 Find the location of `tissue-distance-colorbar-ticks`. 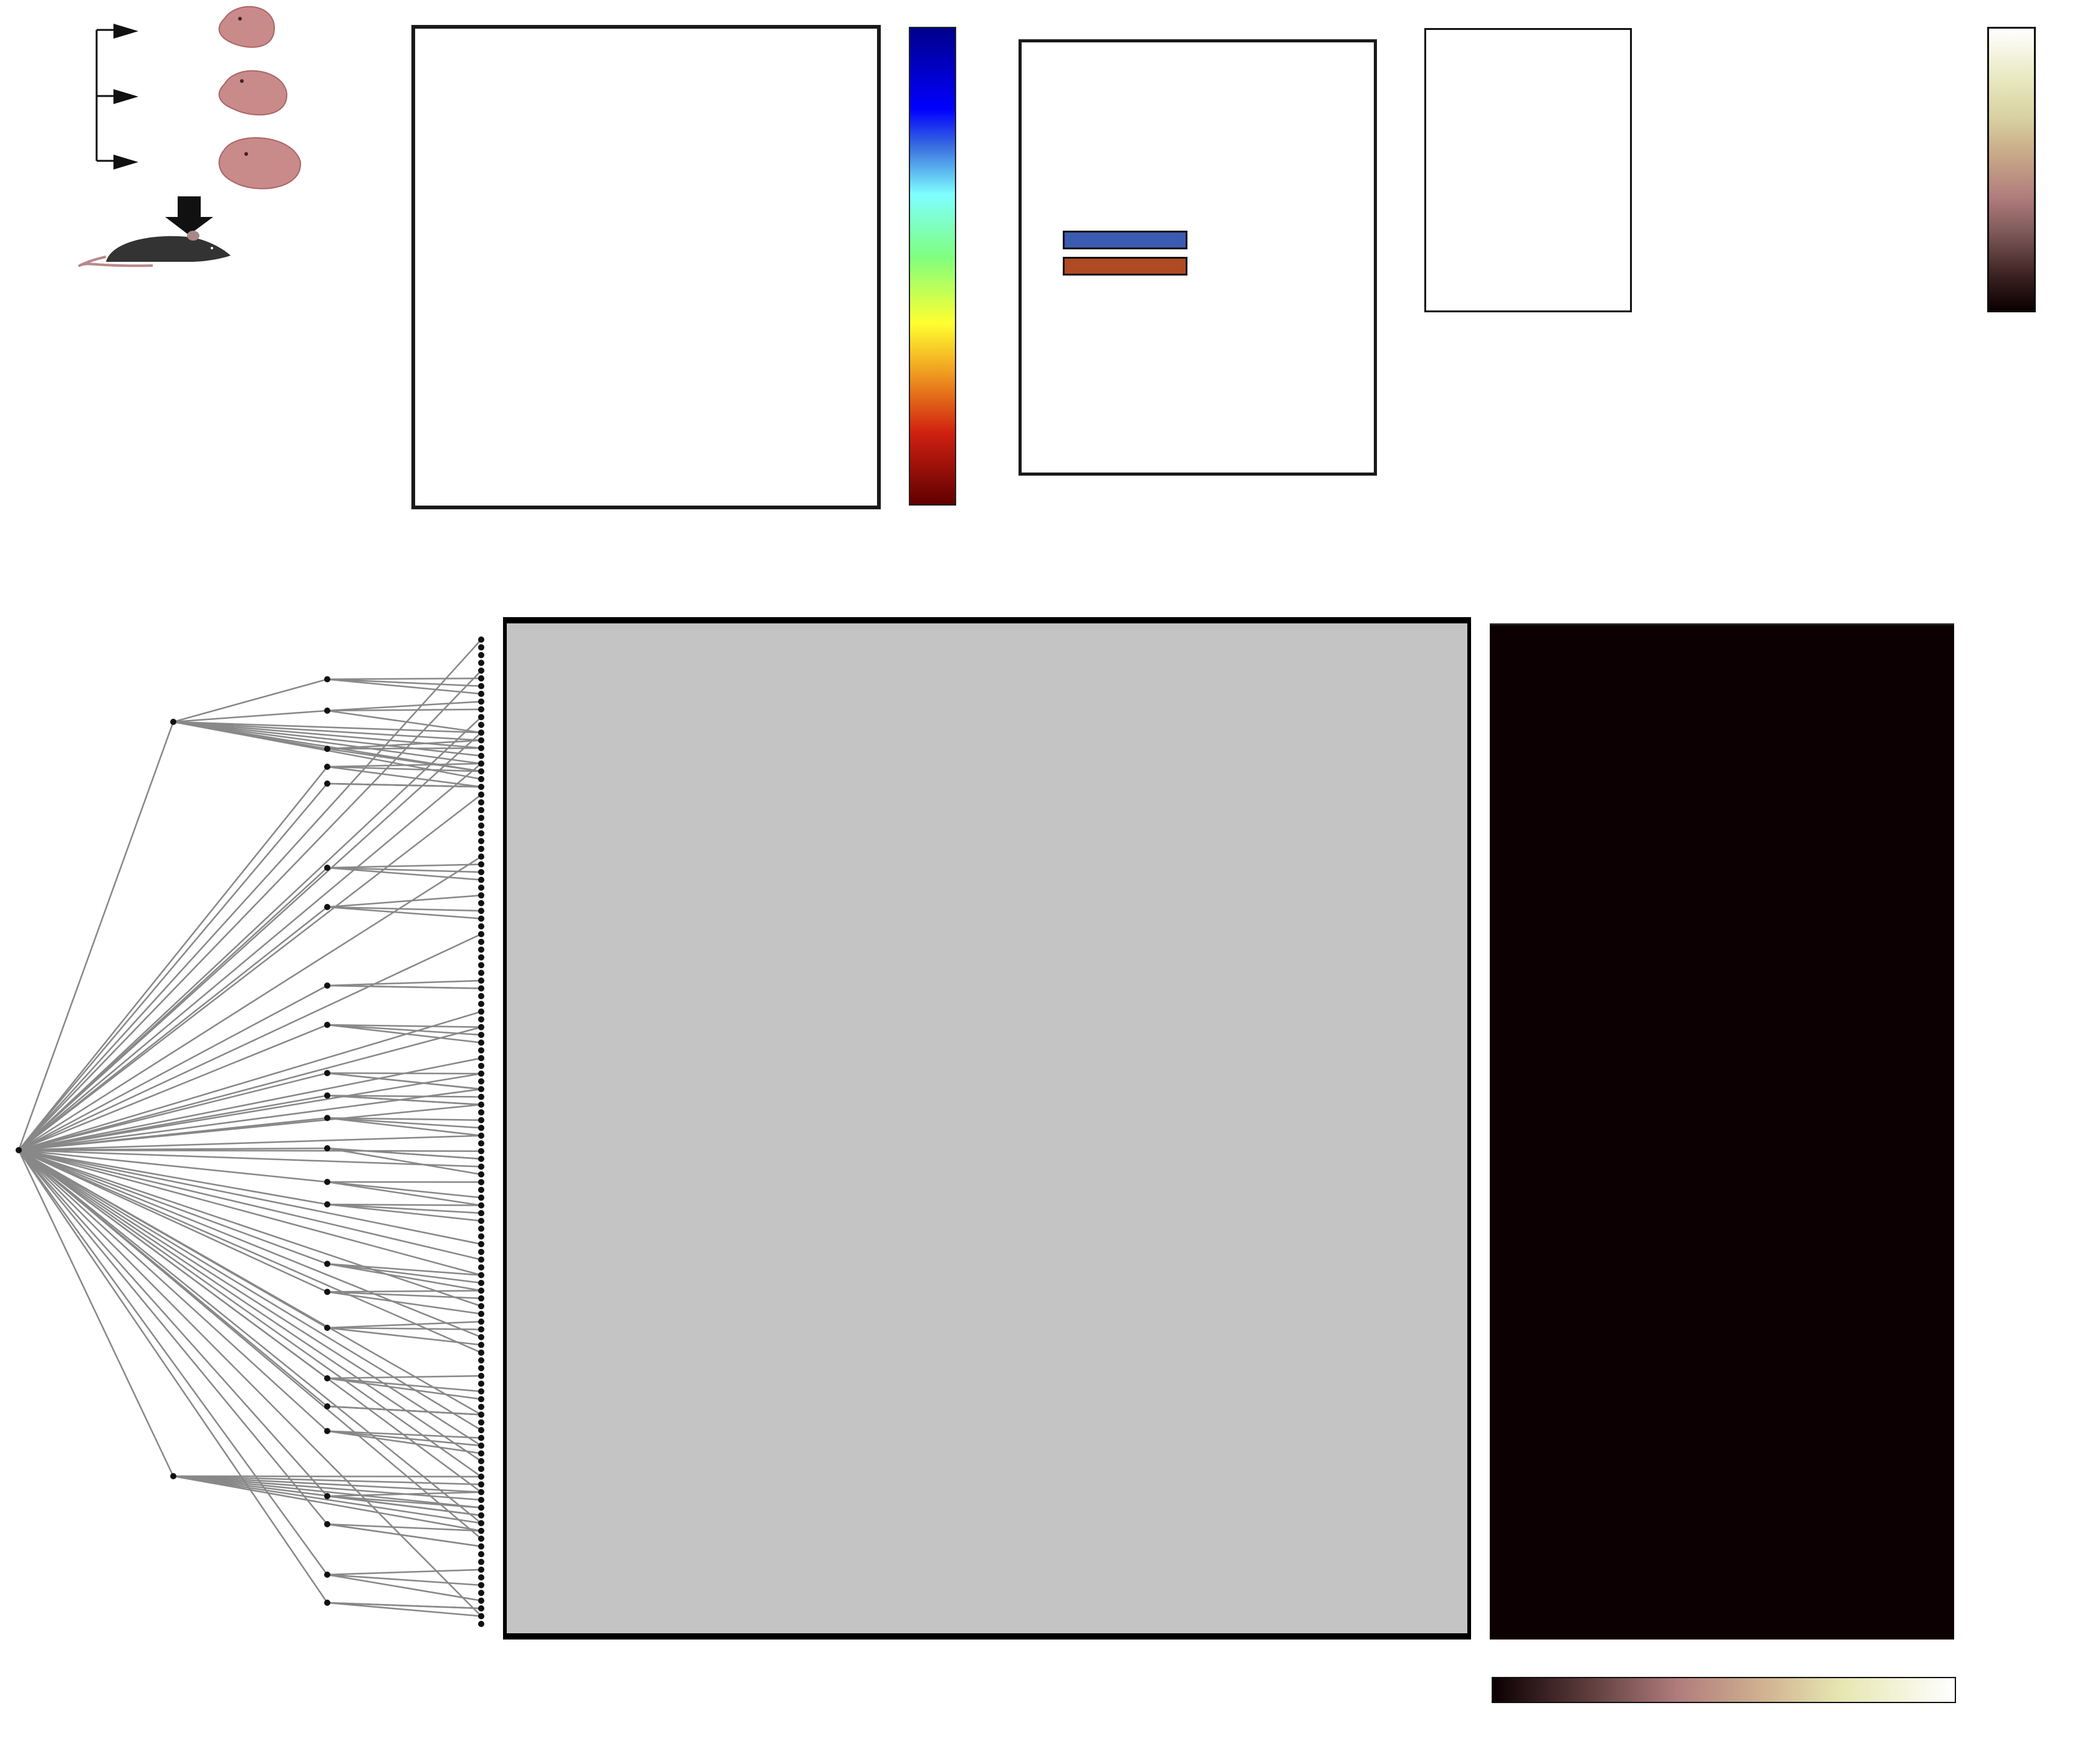

tissue-distance-colorbar-ticks is located at coordinates (2063, 170).